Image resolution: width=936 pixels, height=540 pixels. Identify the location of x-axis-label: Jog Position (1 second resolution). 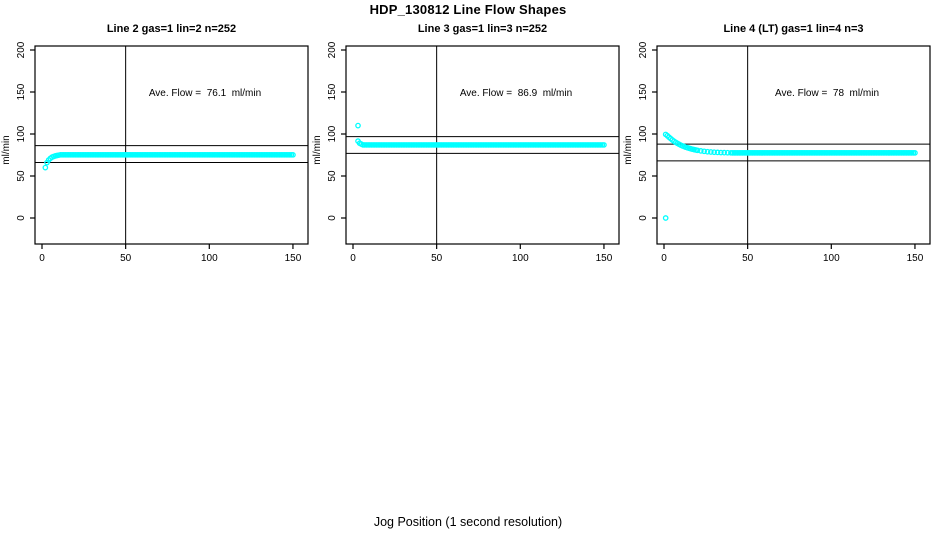
(468, 522).